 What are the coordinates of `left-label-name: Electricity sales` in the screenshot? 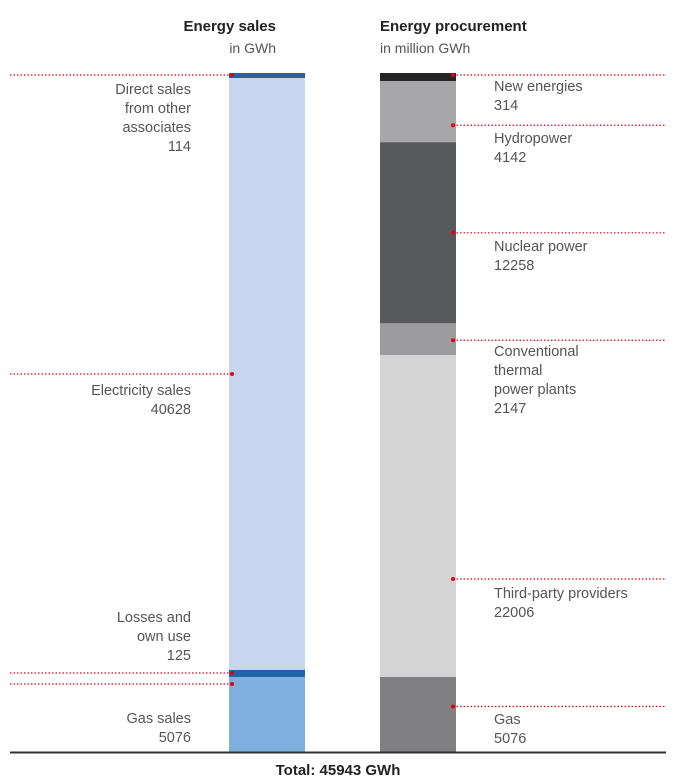 It's located at (141, 390).